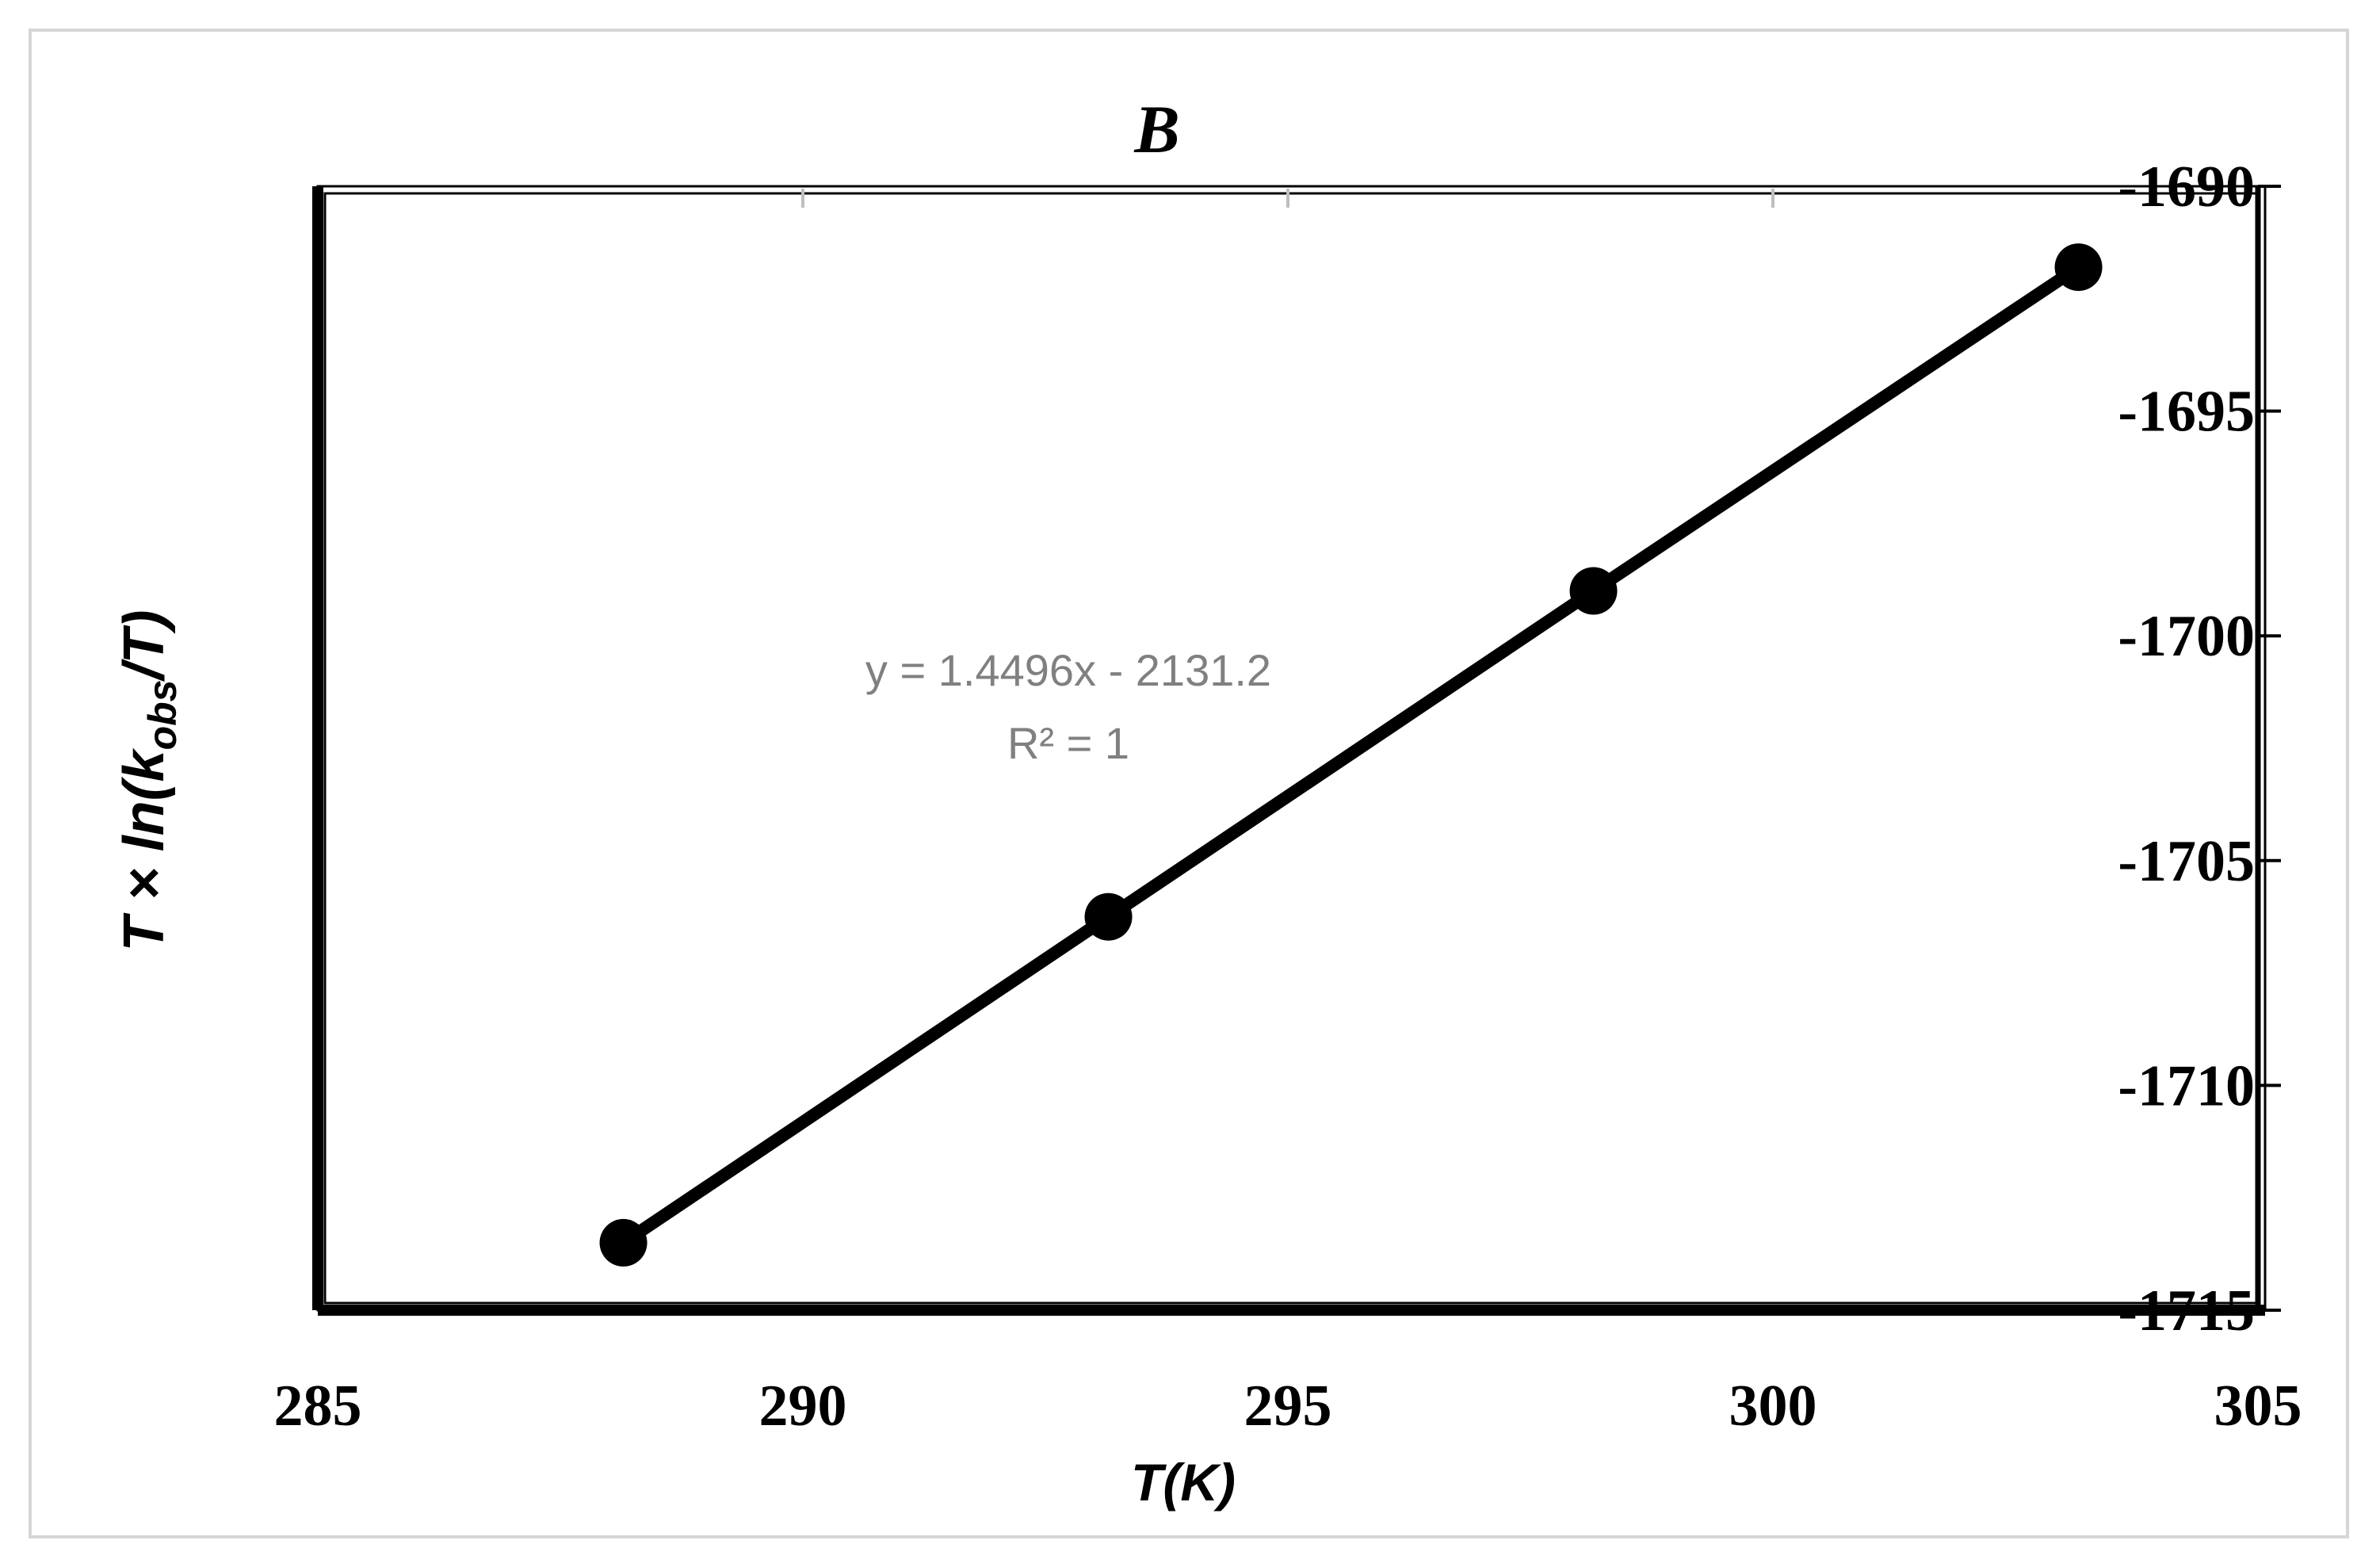 The image size is (2380, 1567). What do you see at coordinates (162, 715) in the screenshot?
I see `y-axis-label-sub: obs` at bounding box center [162, 715].